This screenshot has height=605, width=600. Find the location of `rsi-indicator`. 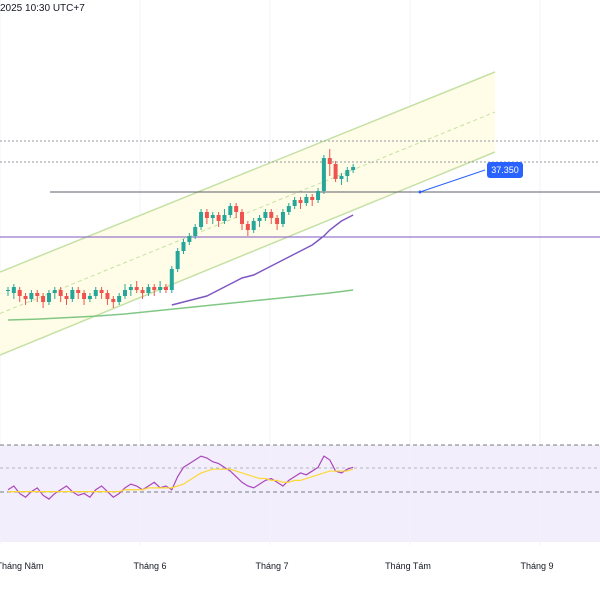

rsi-indicator is located at coordinates (300, 472).